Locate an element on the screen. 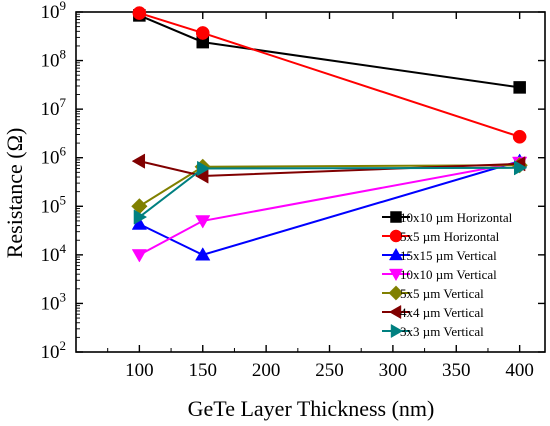 Image resolution: width=550 pixels, height=426 pixels. legend-item: 10x10 µm Horizontal is located at coordinates (447, 217).